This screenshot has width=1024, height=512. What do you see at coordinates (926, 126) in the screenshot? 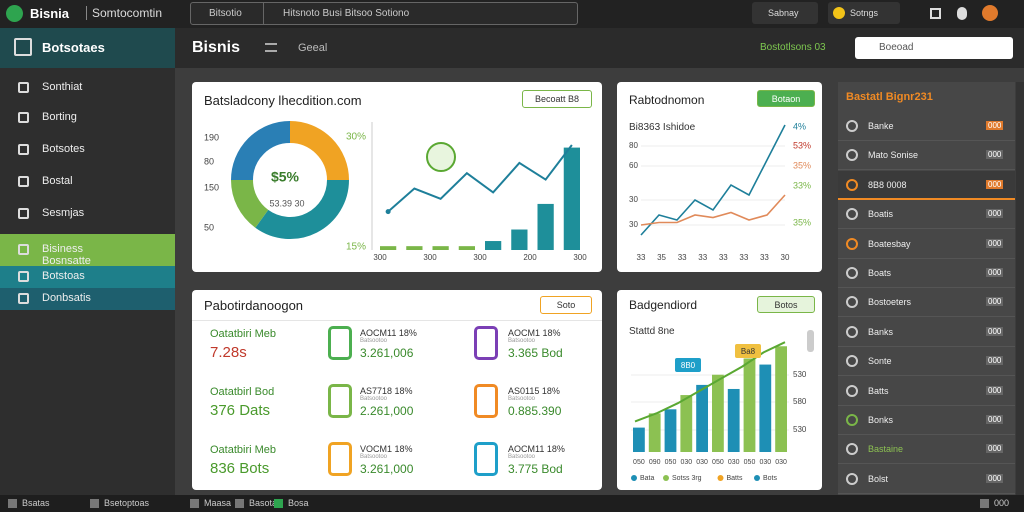
I see `panel-row: Banke 000` at bounding box center [926, 126].